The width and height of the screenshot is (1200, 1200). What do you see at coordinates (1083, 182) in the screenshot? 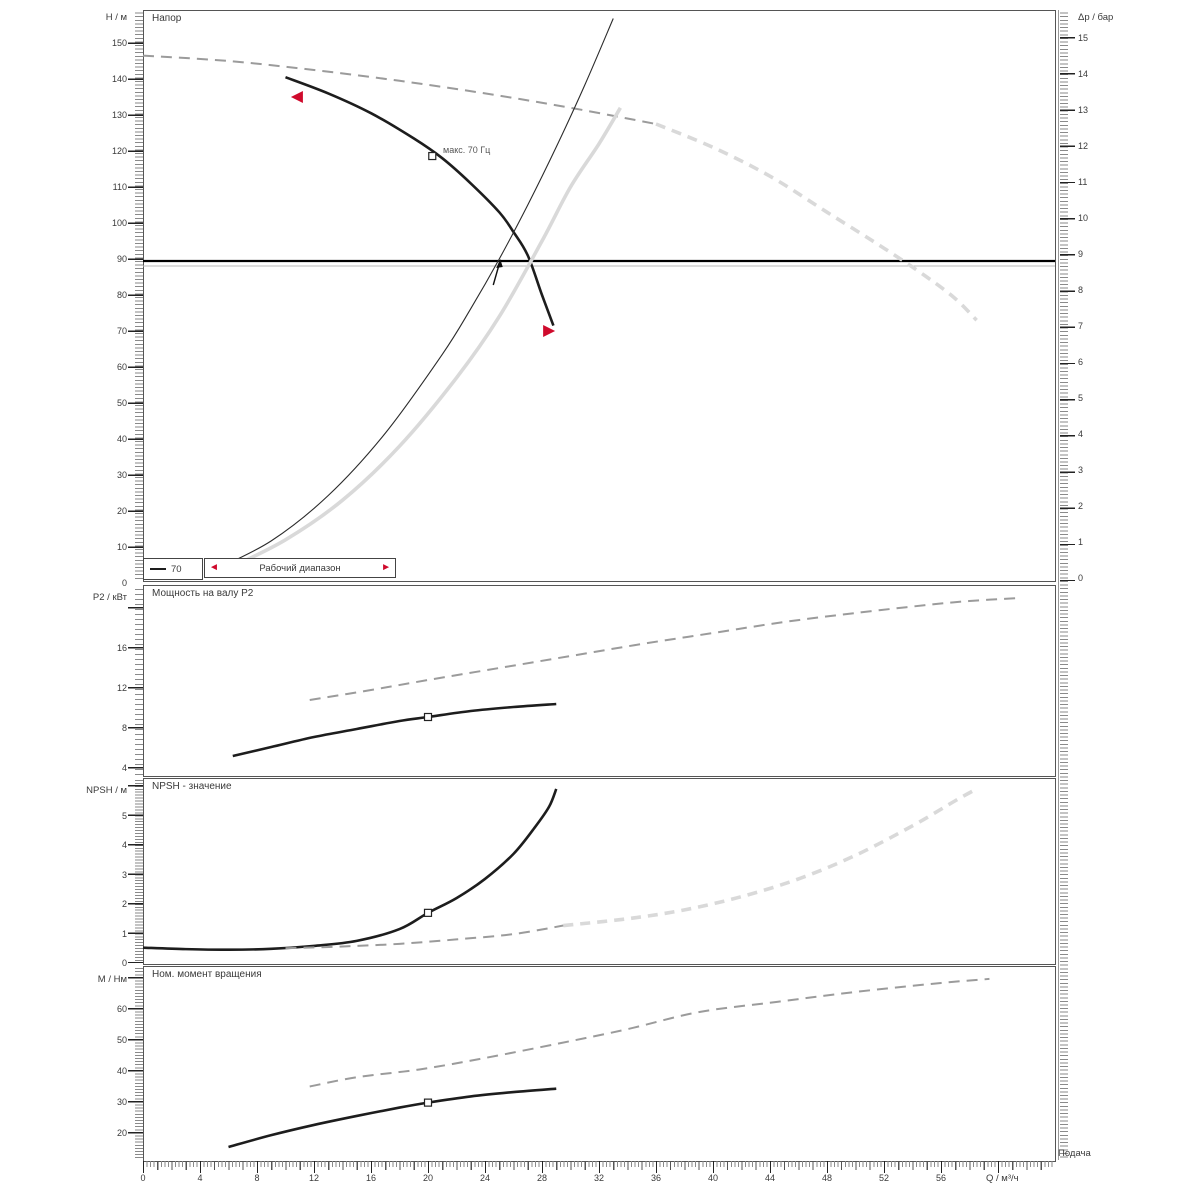
I see `dp-tick-label: 11` at bounding box center [1083, 182].